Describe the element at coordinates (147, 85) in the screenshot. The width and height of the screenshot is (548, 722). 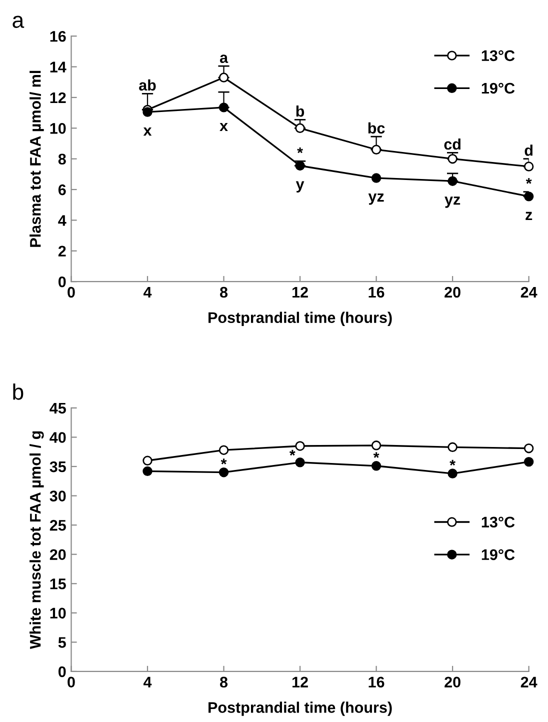
I see `annotation: ab` at that location.